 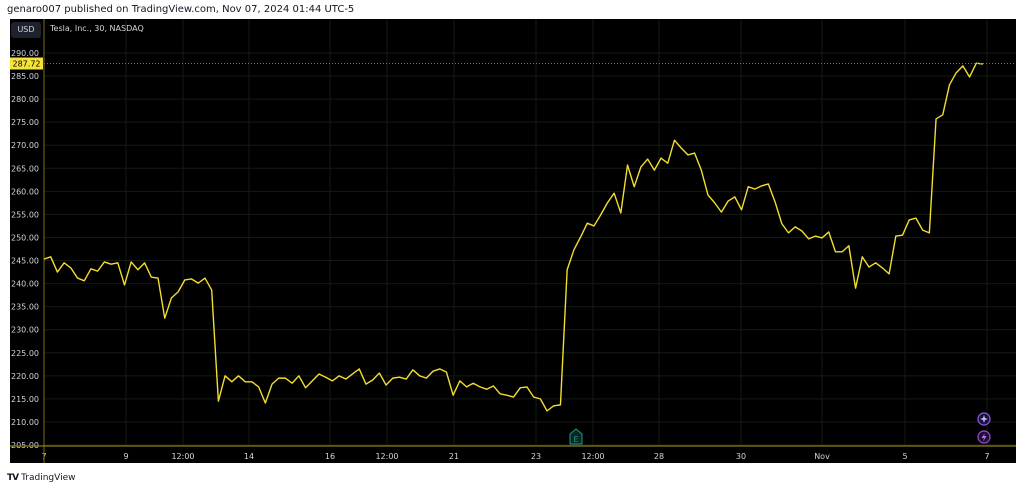 What do you see at coordinates (25, 422) in the screenshot?
I see `y-tick-label: 210.00` at bounding box center [25, 422].